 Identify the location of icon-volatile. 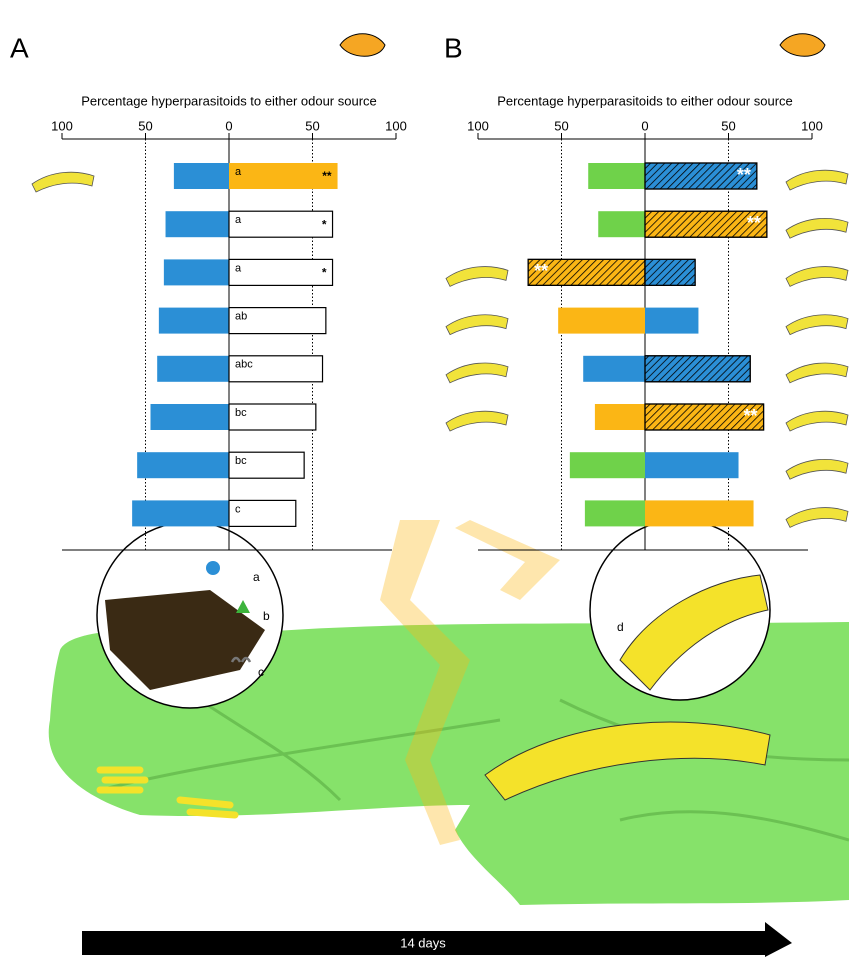
(213, 568).